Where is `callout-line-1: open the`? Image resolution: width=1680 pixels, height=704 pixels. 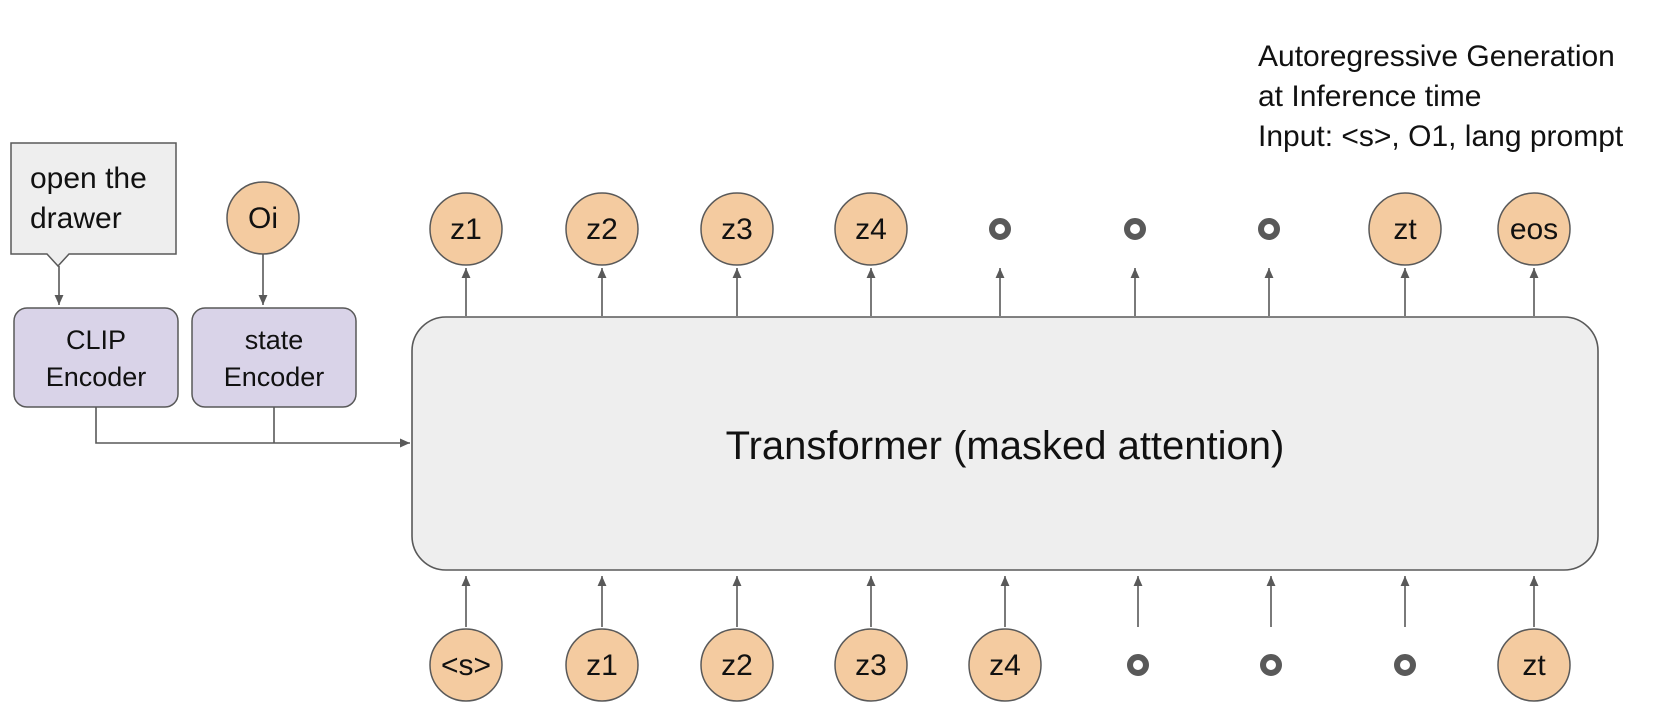
callout-line-1: open the is located at coordinates (88, 178).